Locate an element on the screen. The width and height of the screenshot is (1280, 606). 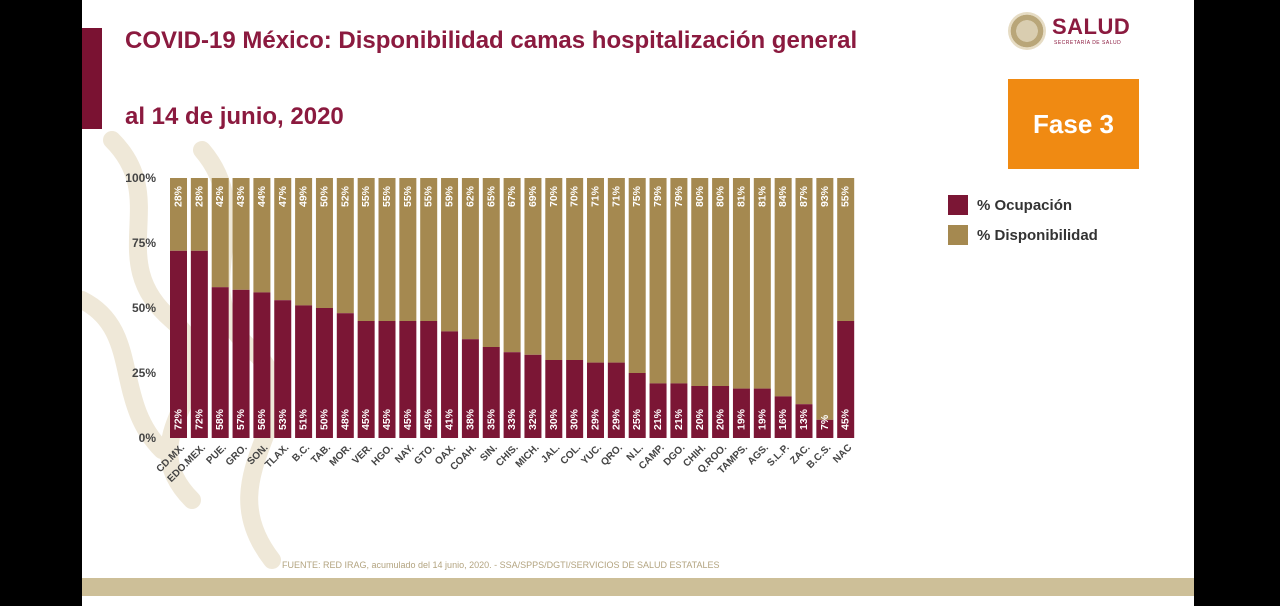
data-label-ocupacion: 16% is located at coordinates (783, 419).